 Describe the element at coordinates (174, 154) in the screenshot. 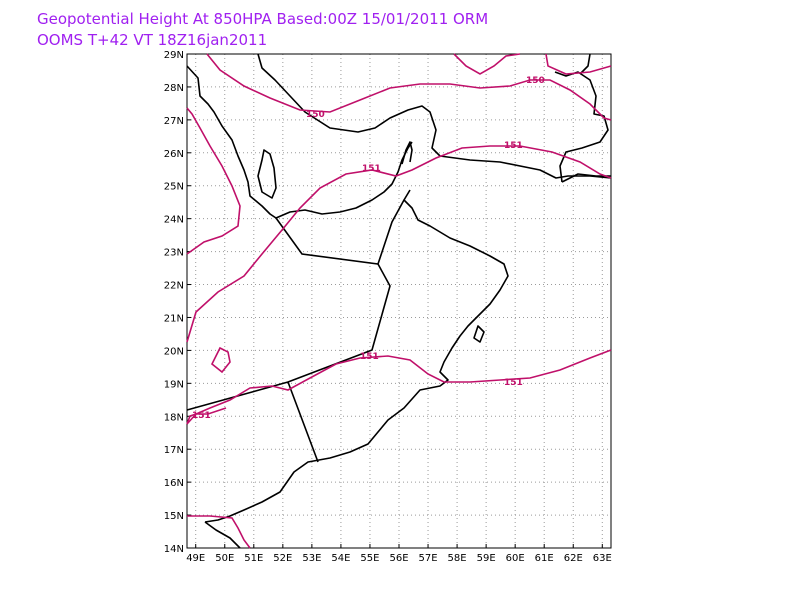

I see `lat-tick-label: 26N` at that location.